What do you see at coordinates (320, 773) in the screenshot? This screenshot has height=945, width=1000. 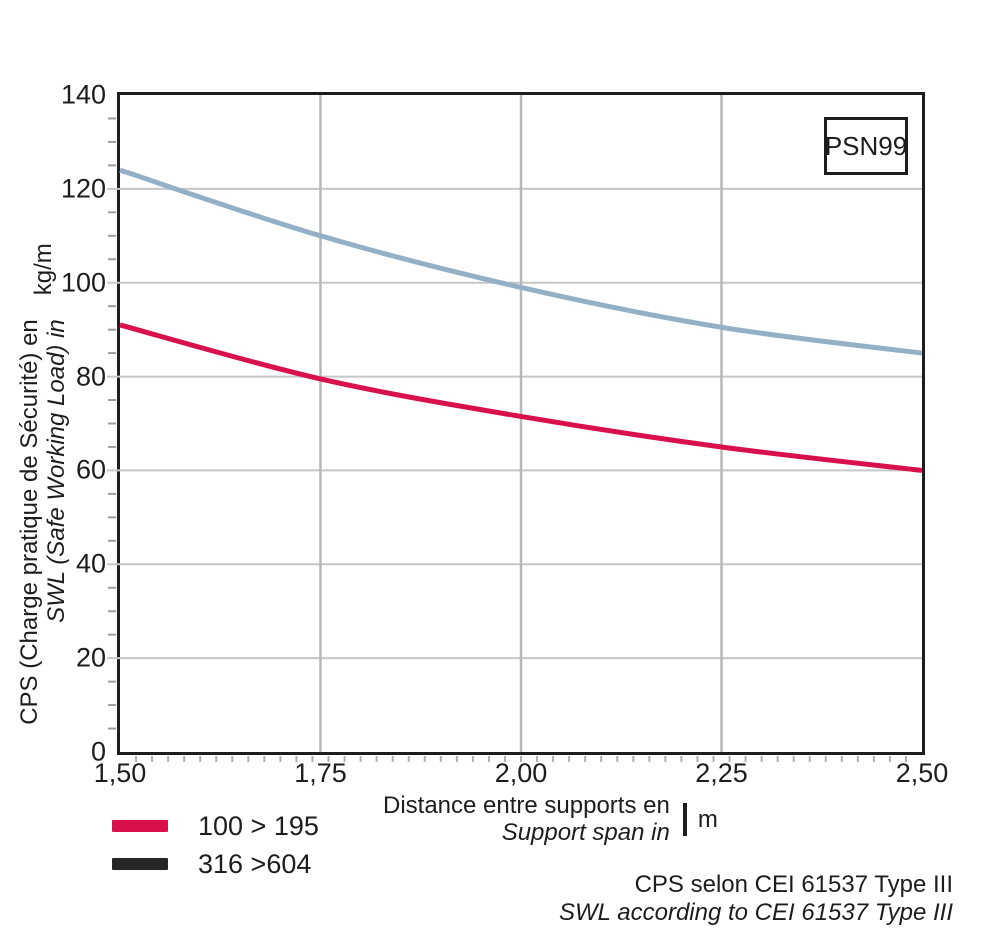 I see `x-tick-label: 1,75` at bounding box center [320, 773].